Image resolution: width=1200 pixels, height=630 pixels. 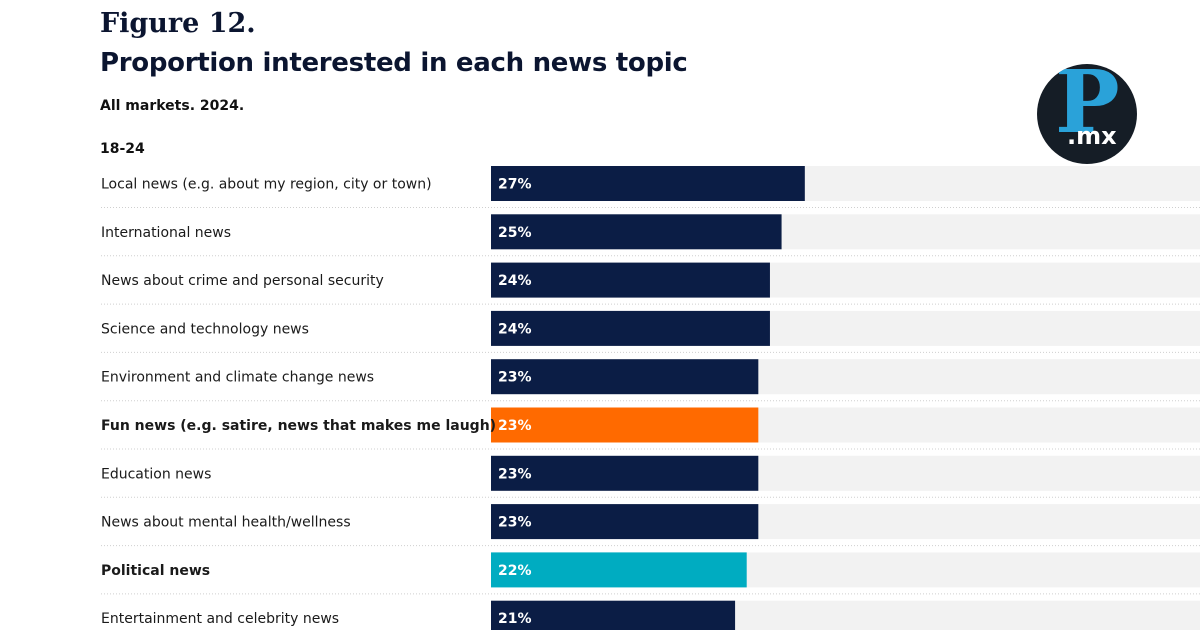 What do you see at coordinates (178, 23) in the screenshot?
I see `figure-label: Figure 12.` at bounding box center [178, 23].